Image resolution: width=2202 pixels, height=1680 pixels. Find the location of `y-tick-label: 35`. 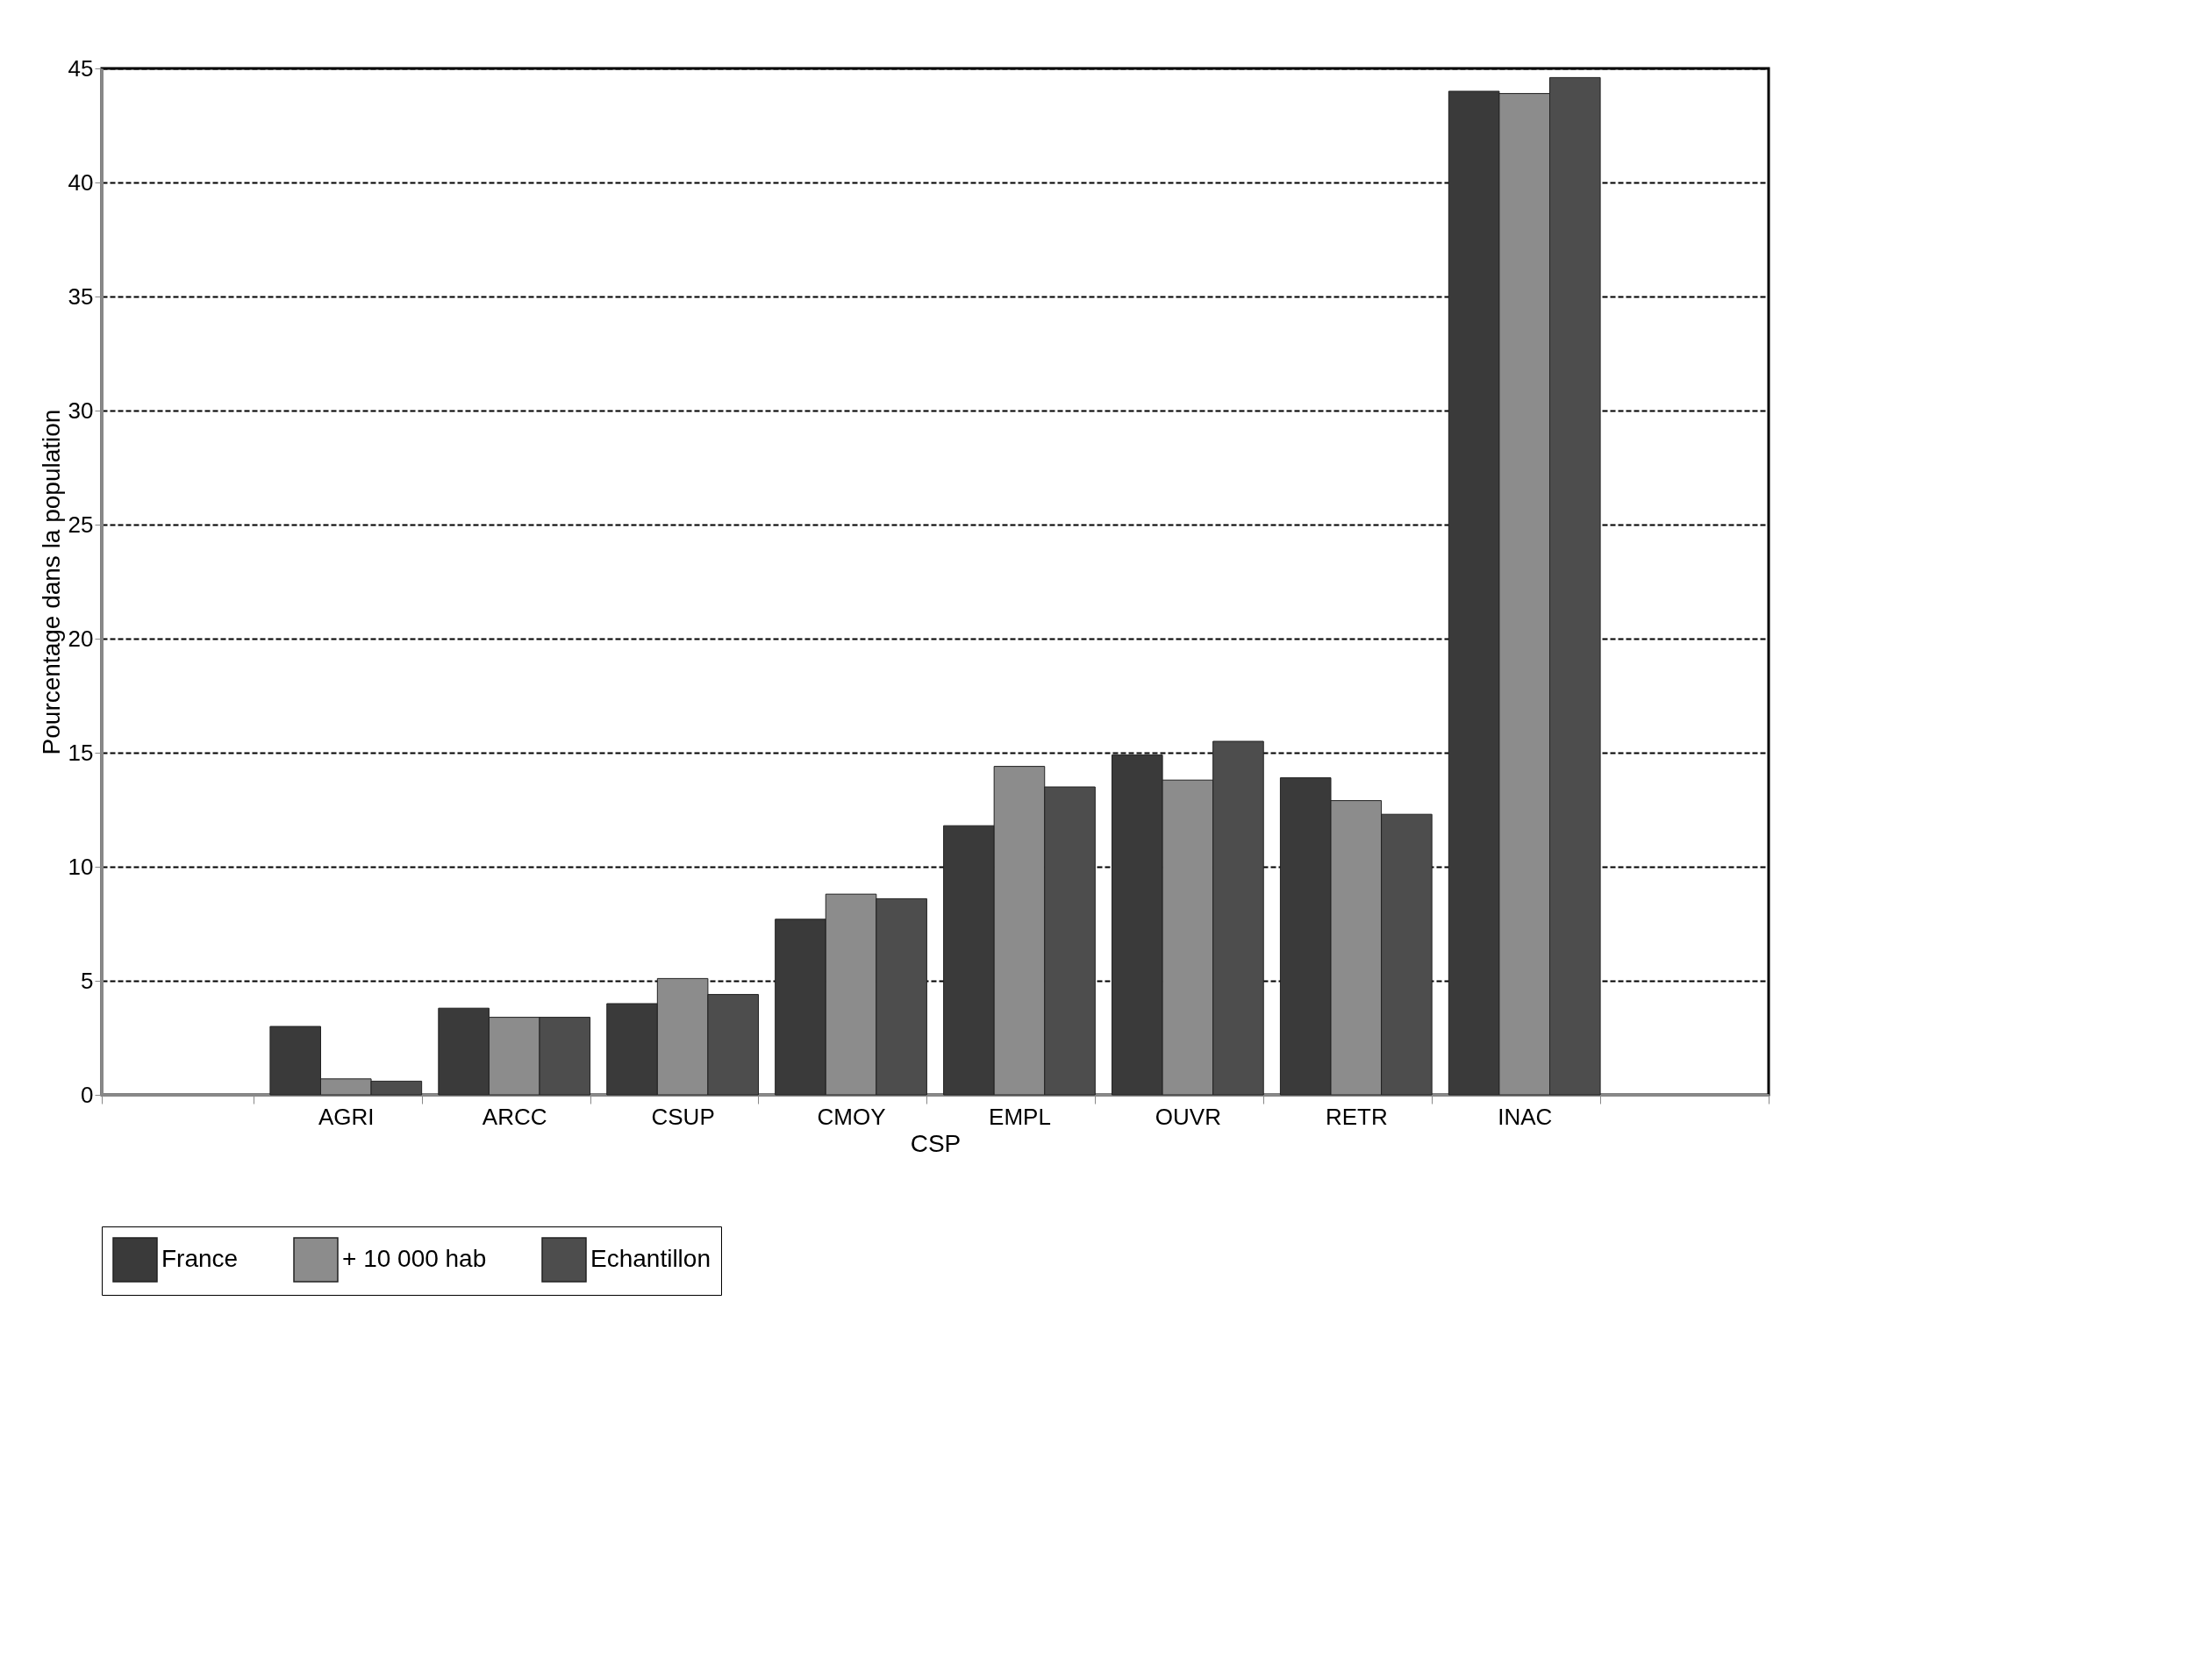

y-tick-label: 35 is located at coordinates (81, 296).